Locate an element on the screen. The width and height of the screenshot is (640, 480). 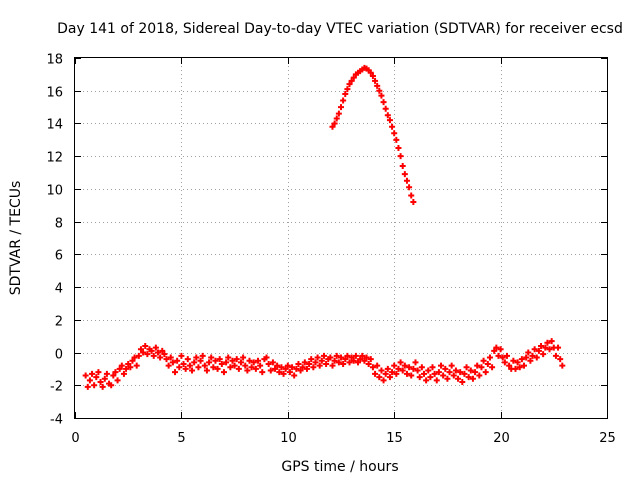
y-tick-label: -2 is located at coordinates (56, 387).